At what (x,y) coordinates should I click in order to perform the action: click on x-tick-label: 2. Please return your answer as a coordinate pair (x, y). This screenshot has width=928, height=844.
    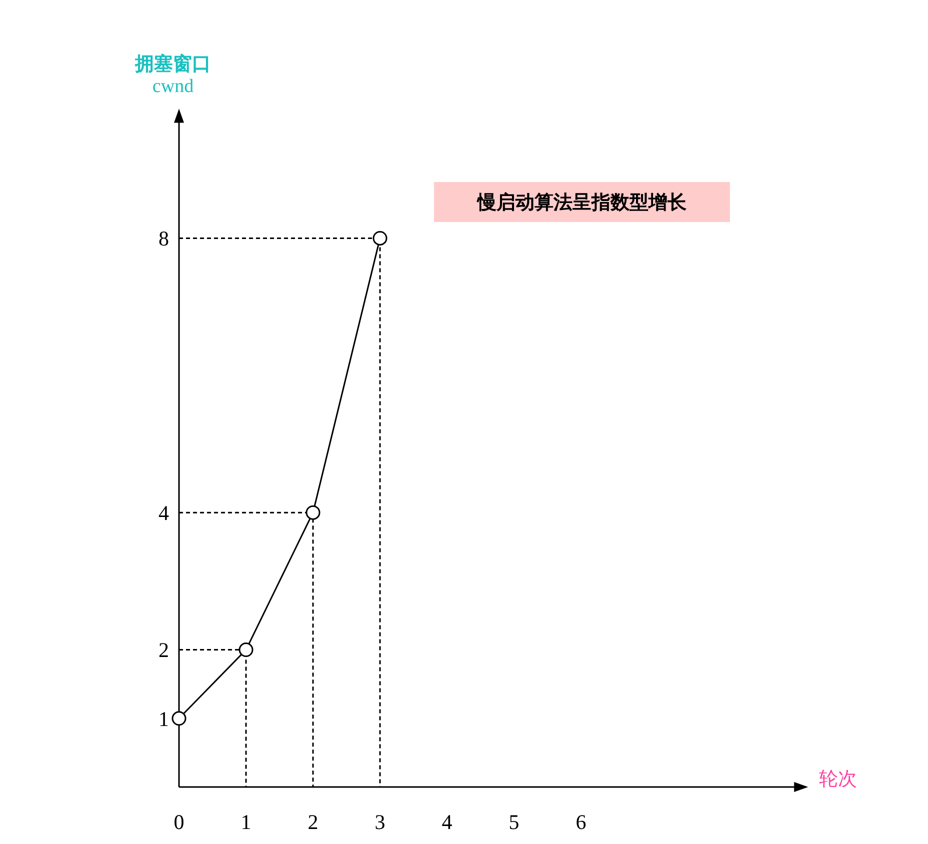
    Looking at the image, I should click on (313, 822).